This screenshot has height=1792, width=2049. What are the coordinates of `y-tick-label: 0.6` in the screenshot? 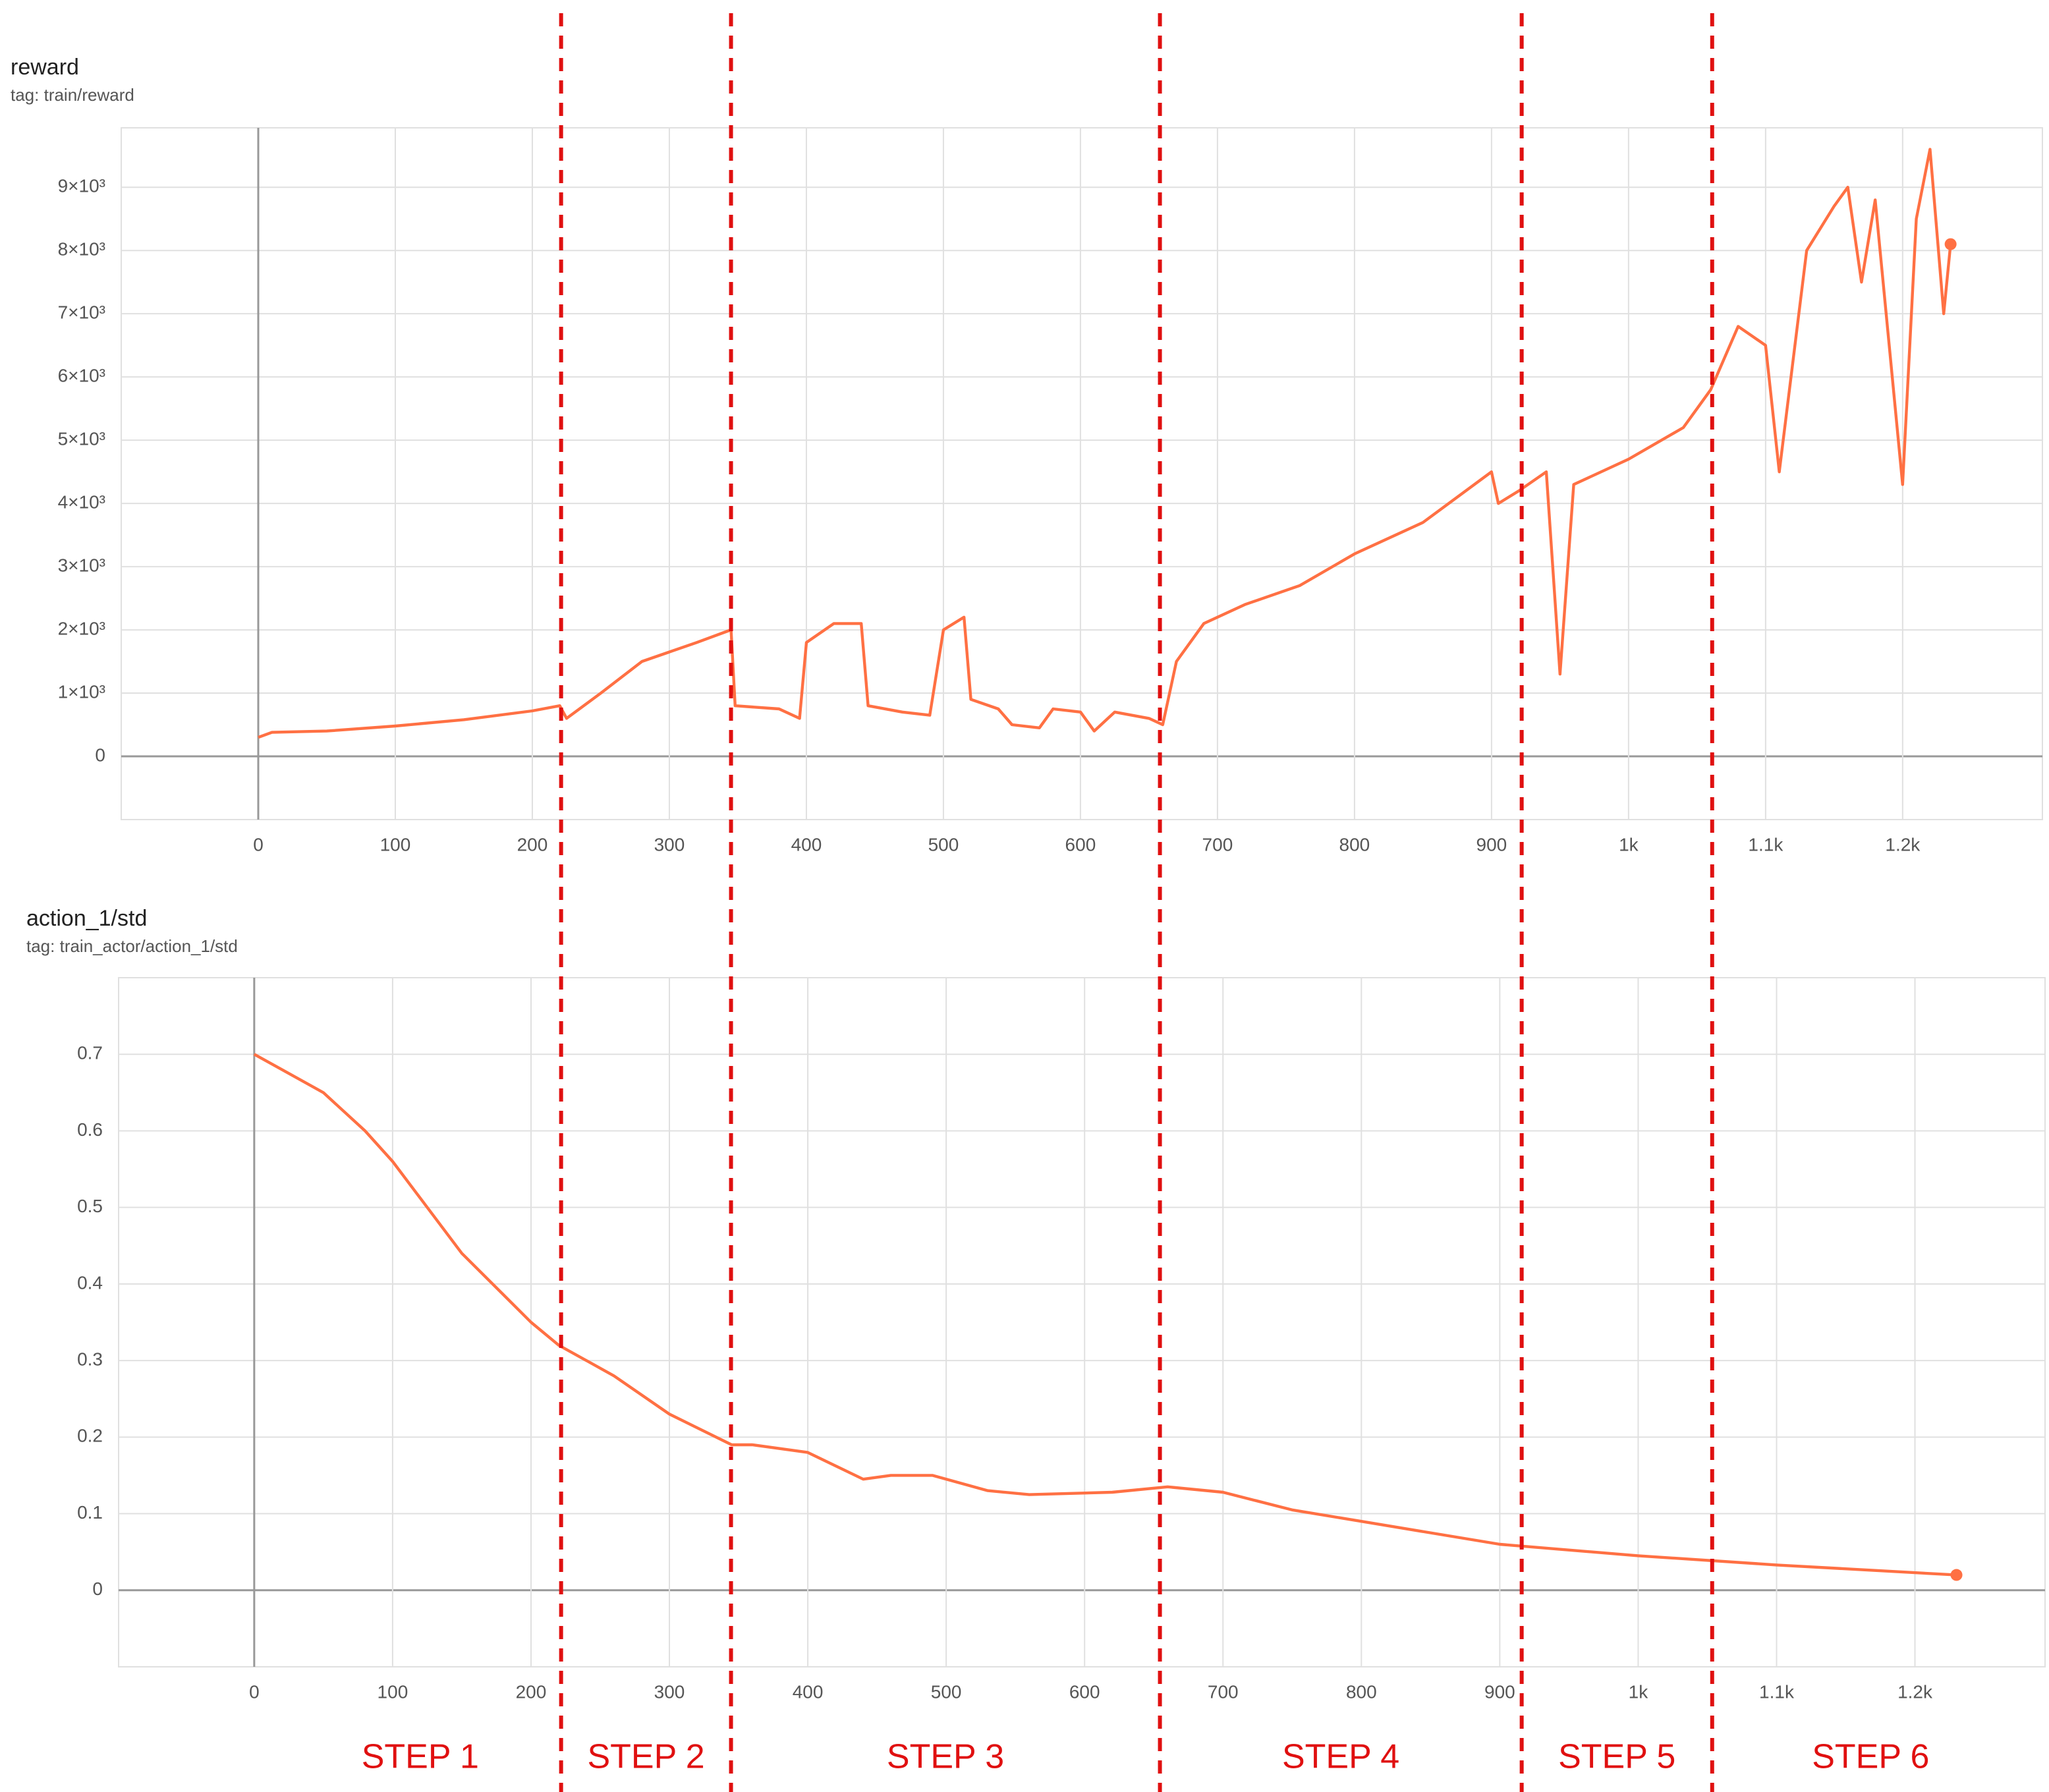 It's located at (90, 1129).